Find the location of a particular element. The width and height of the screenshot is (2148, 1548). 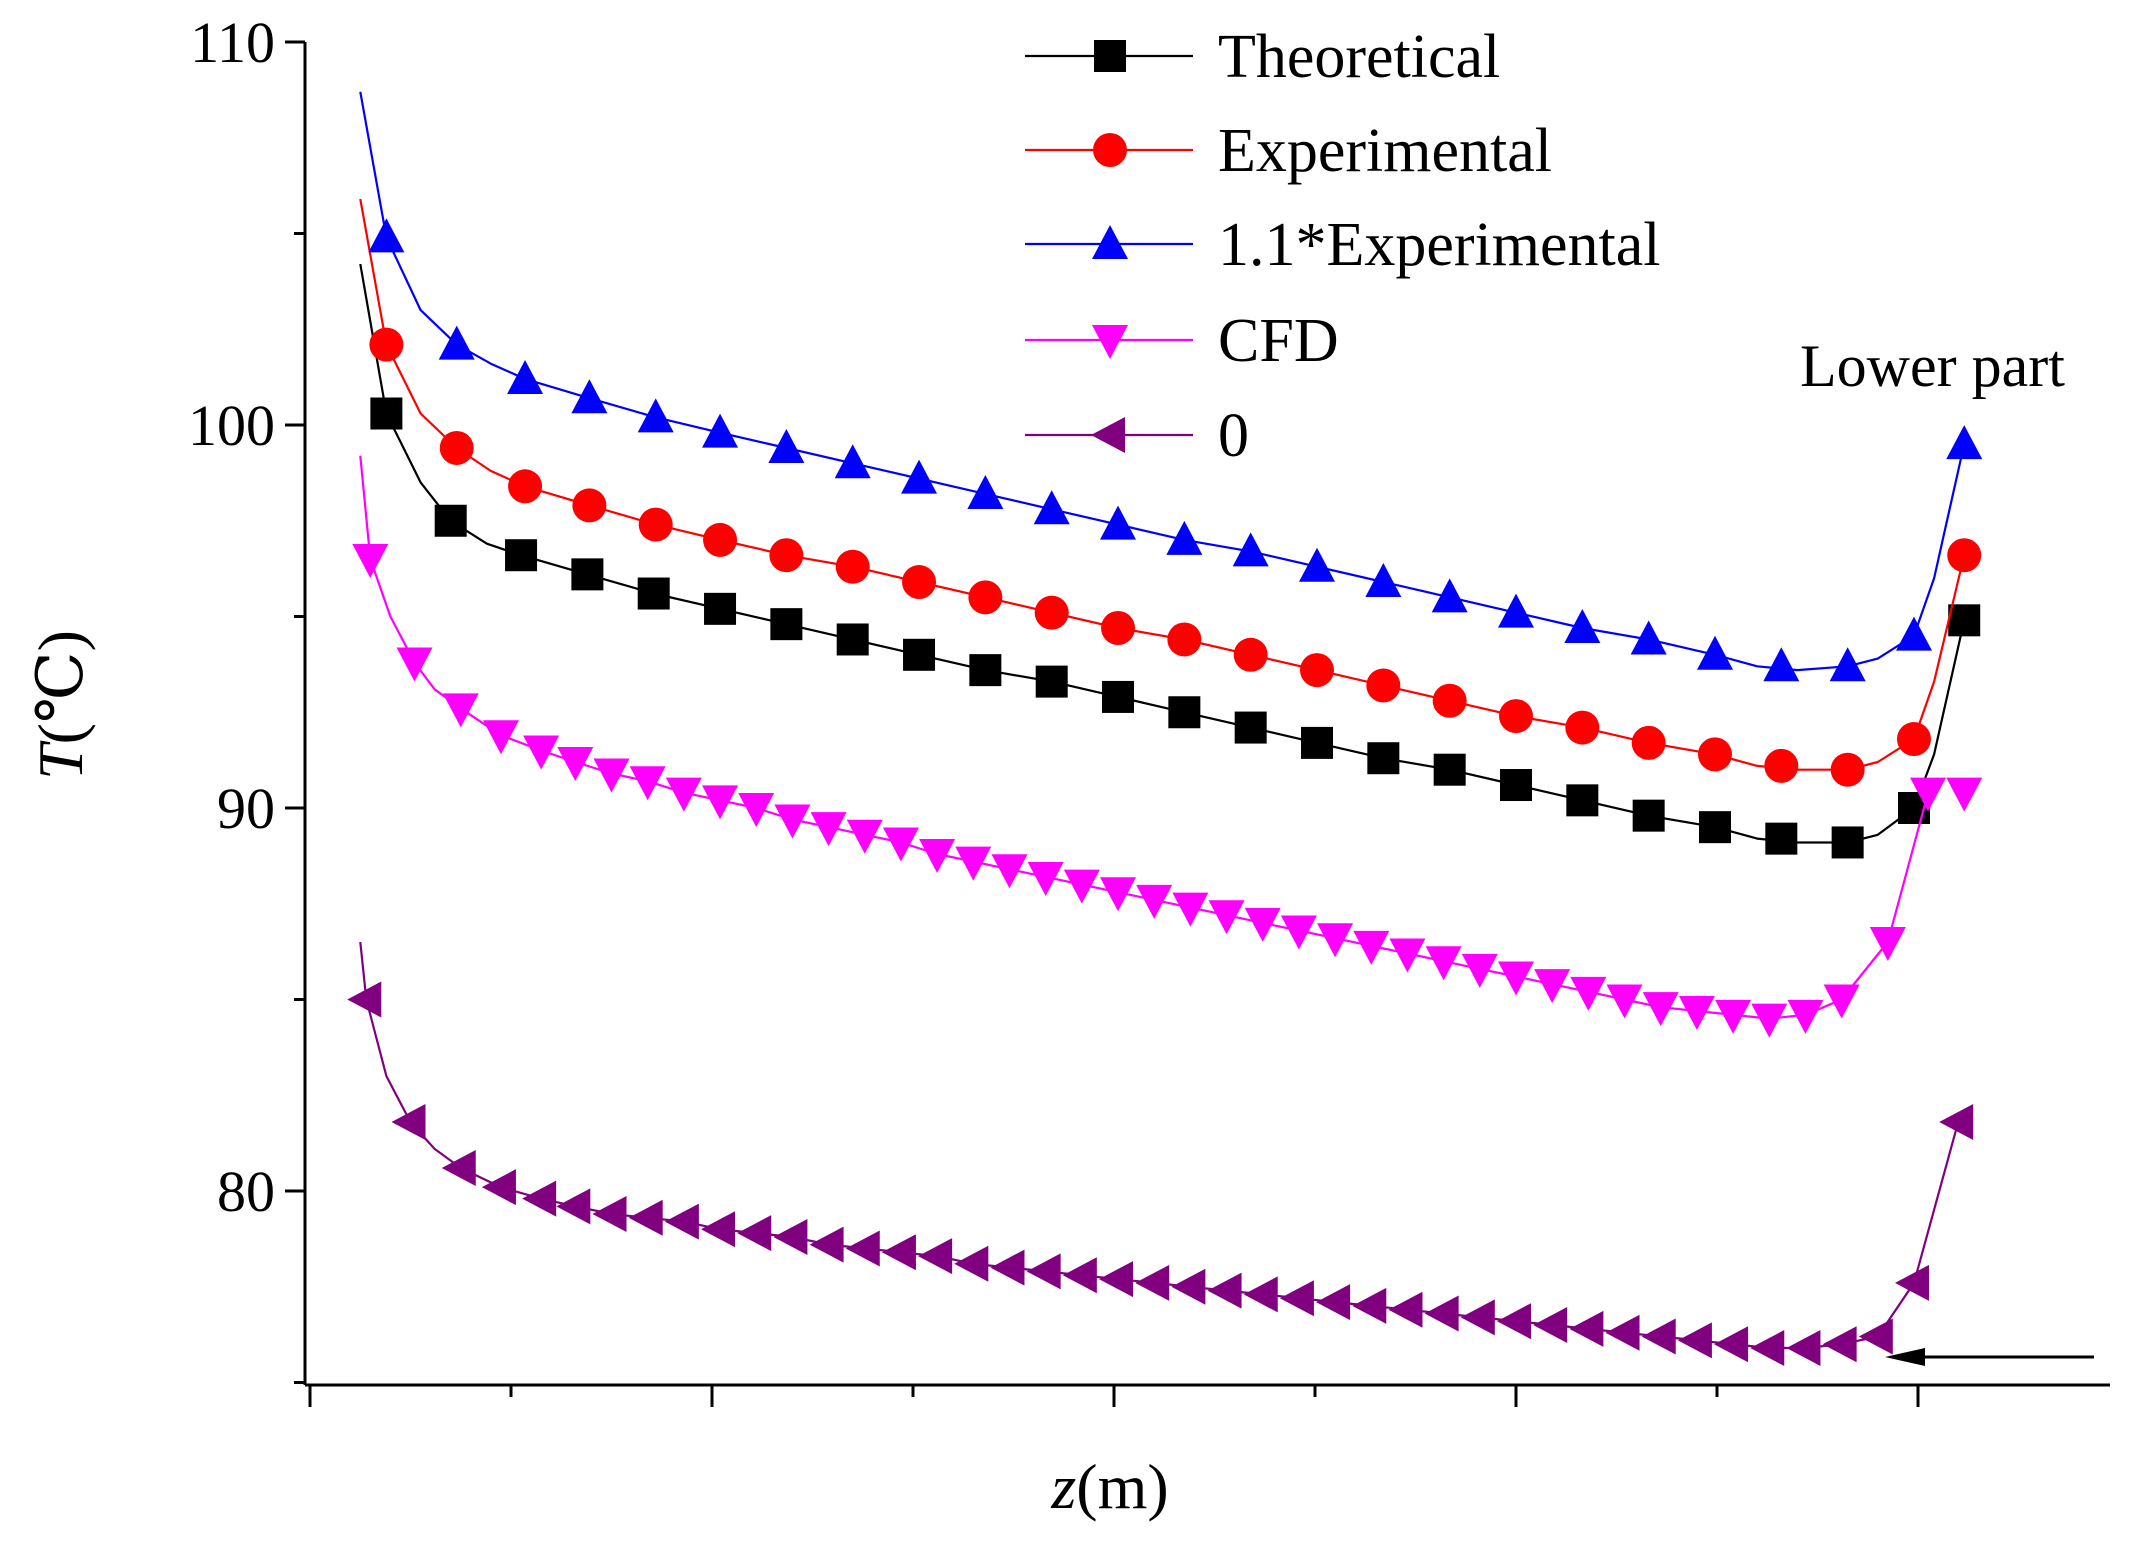

y-tick-label: 100 is located at coordinates (231, 425).